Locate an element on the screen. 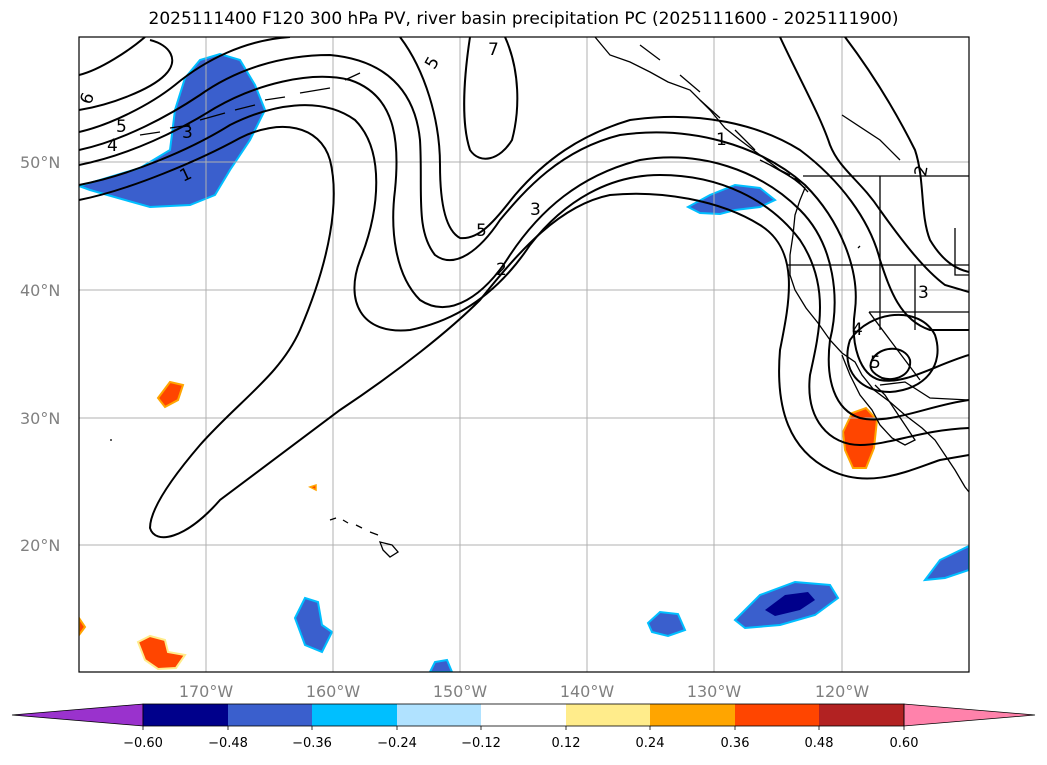 This screenshot has width=1047, height=765. us-mexico-border is located at coordinates (924, 391).